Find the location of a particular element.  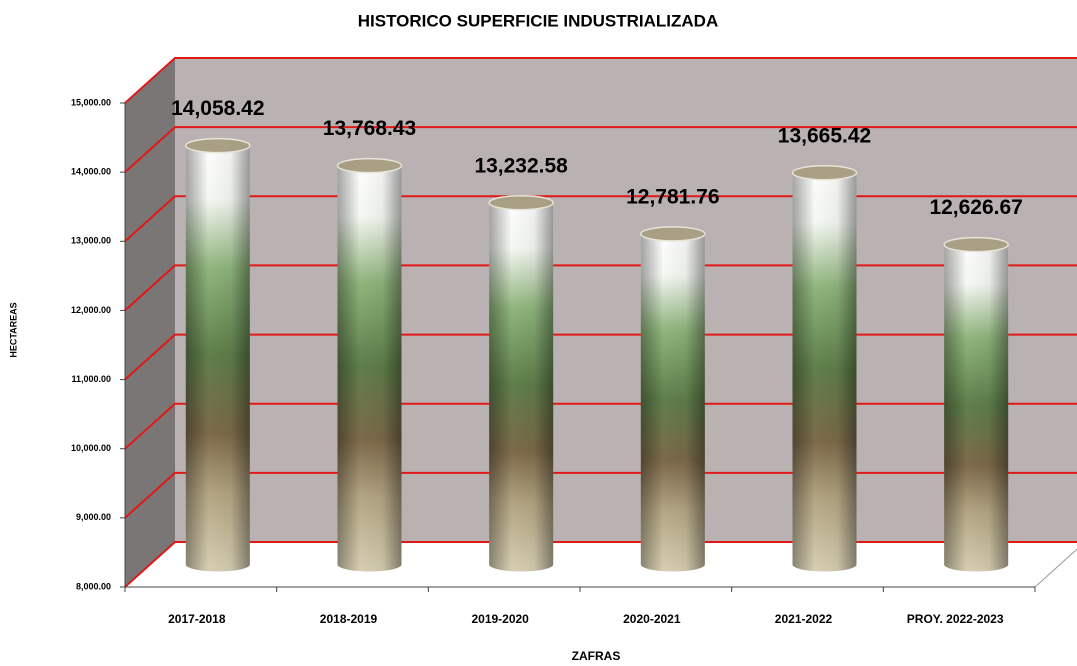

floor is located at coordinates (600, 564).